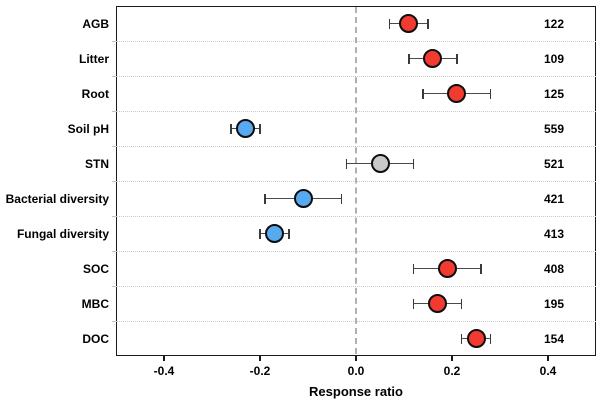  Describe the element at coordinates (553, 163) in the screenshot. I see `sample-size-label: 521` at that location.